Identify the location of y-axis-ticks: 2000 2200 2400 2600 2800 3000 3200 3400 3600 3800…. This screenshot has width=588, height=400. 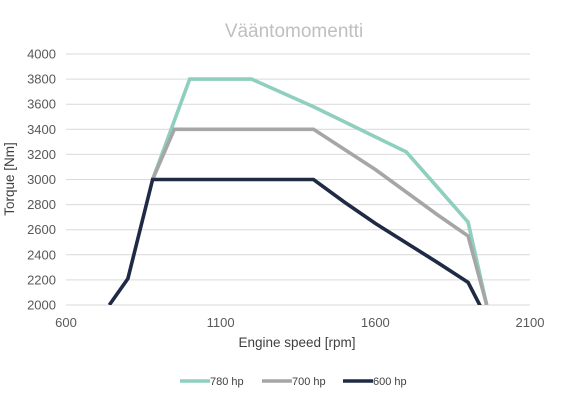
(41, 180).